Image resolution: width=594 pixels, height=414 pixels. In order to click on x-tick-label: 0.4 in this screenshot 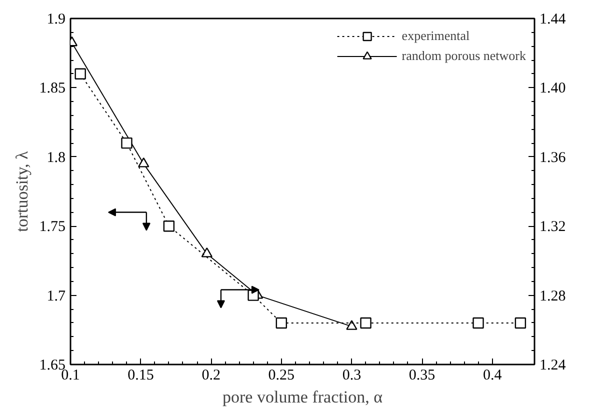, I will do `click(492, 376)`.